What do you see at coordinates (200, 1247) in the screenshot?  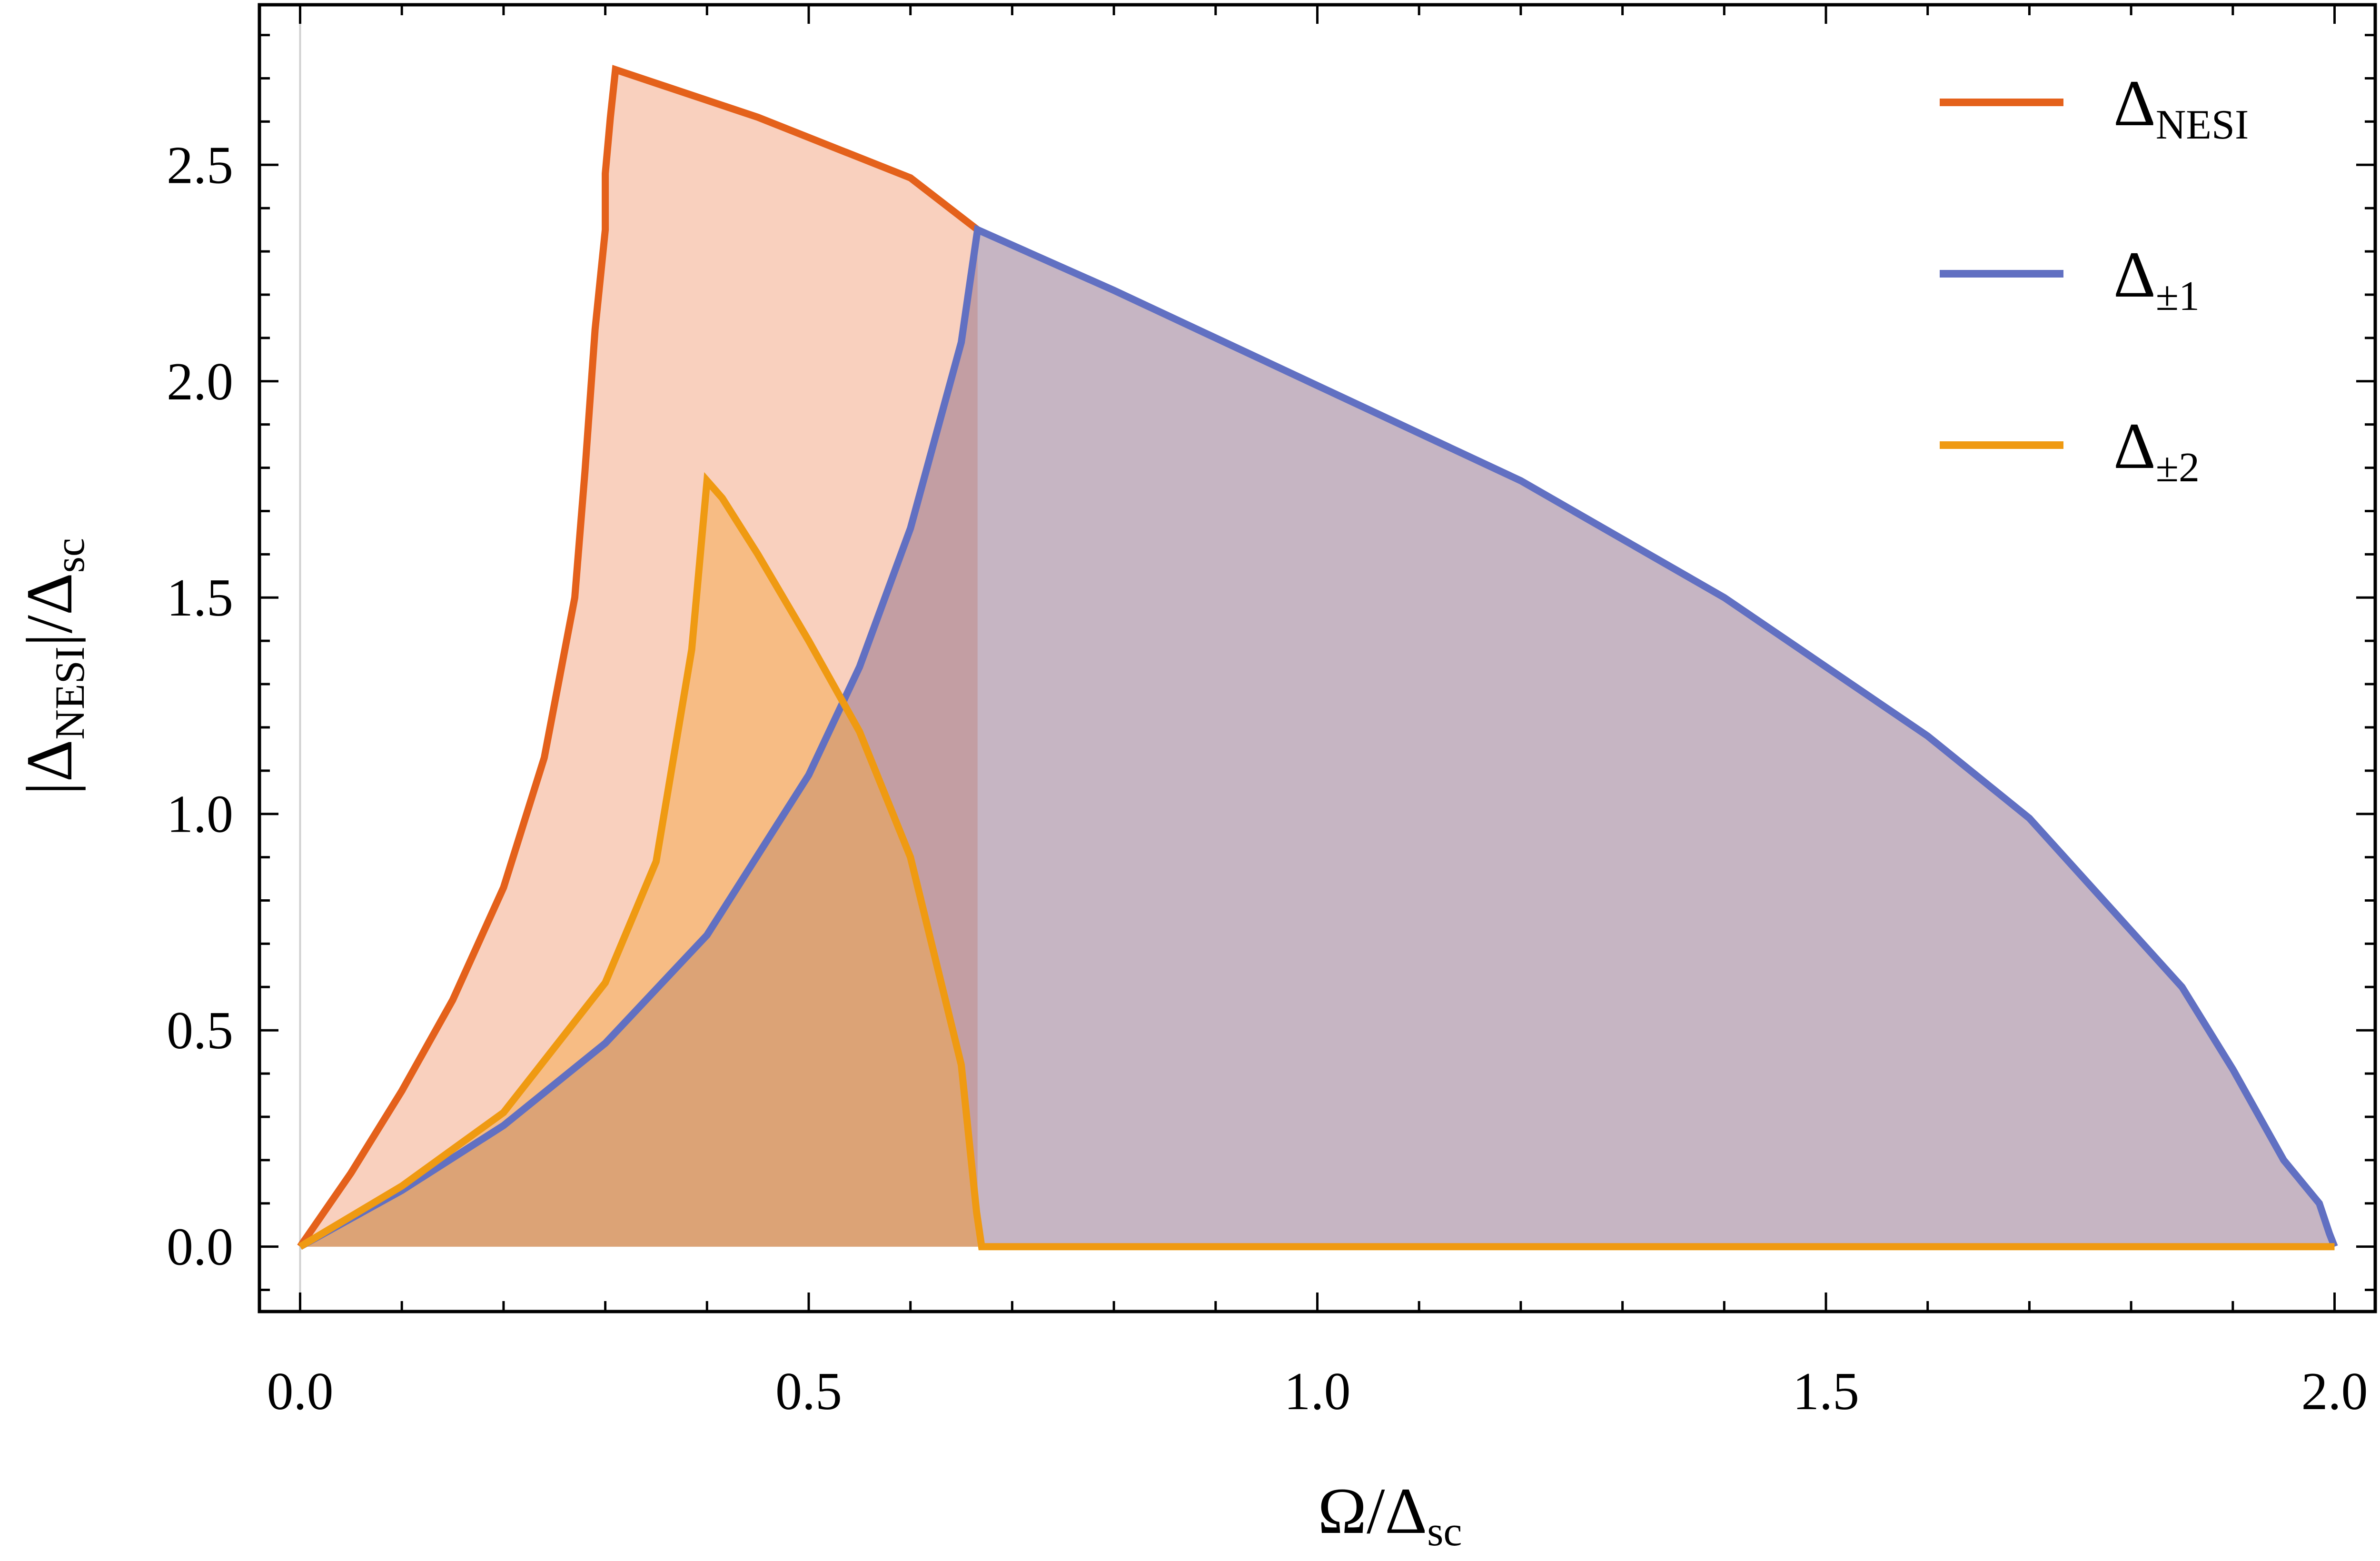 I see `y-tick-label: 0.0` at bounding box center [200, 1247].